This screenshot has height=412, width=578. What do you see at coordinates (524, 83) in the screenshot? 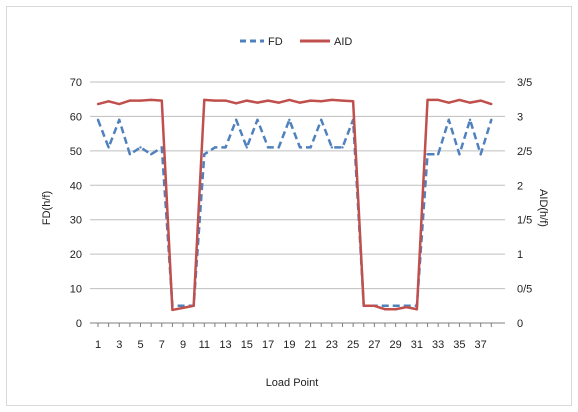
I see `y-right-tick-label: 3/5` at bounding box center [524, 83].